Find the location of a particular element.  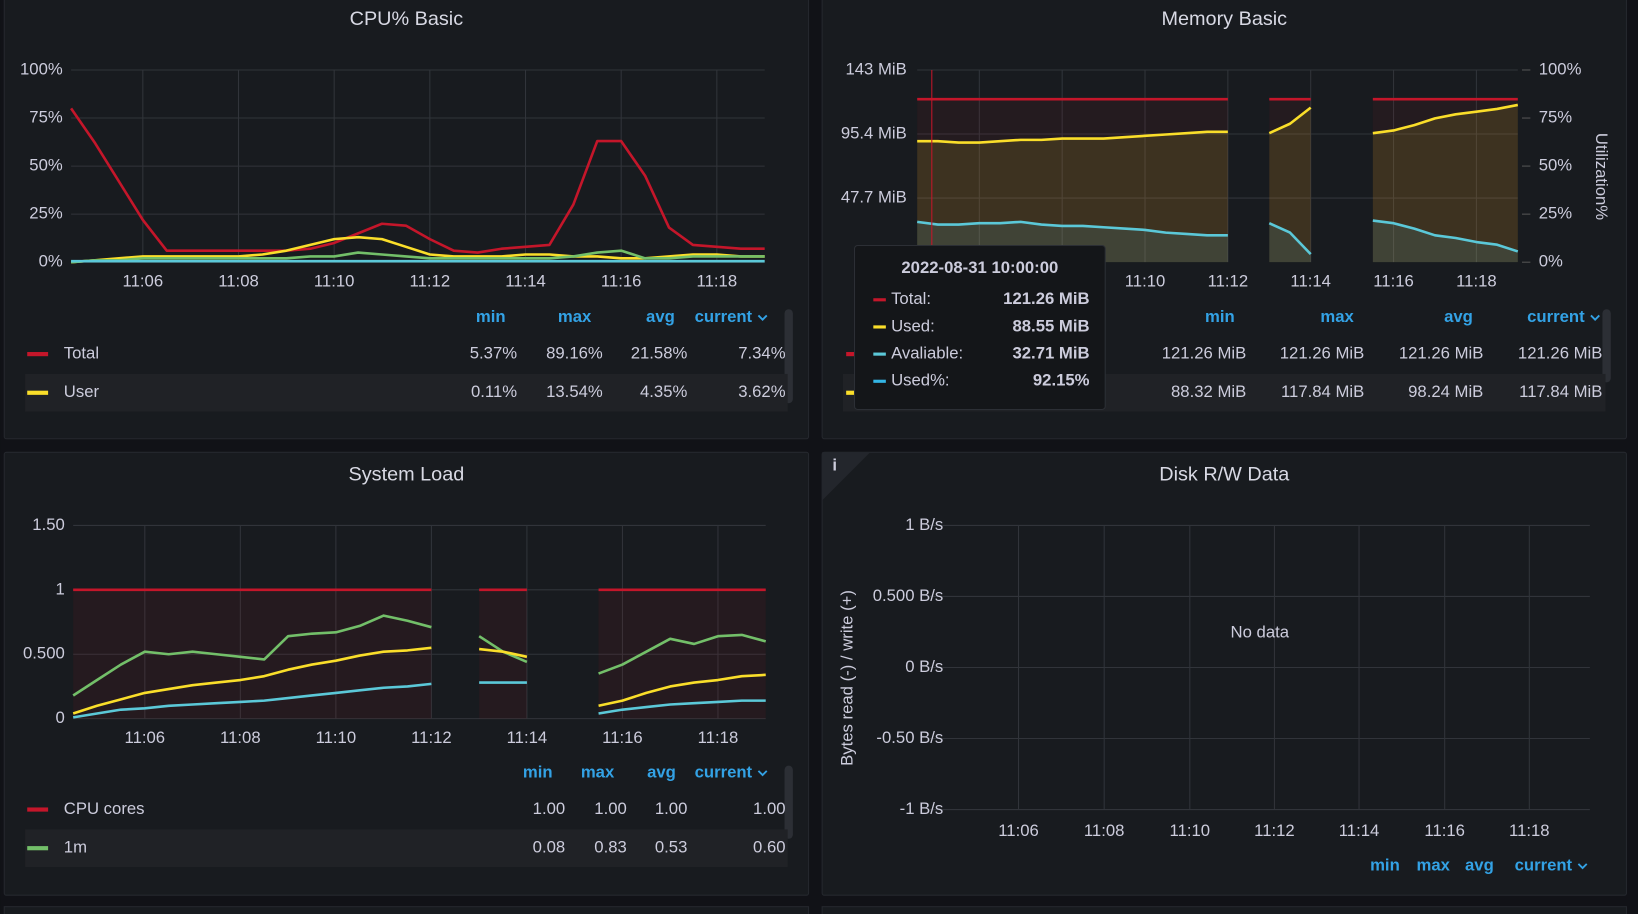

y-tick-label: 0.500 is located at coordinates (44, 653).